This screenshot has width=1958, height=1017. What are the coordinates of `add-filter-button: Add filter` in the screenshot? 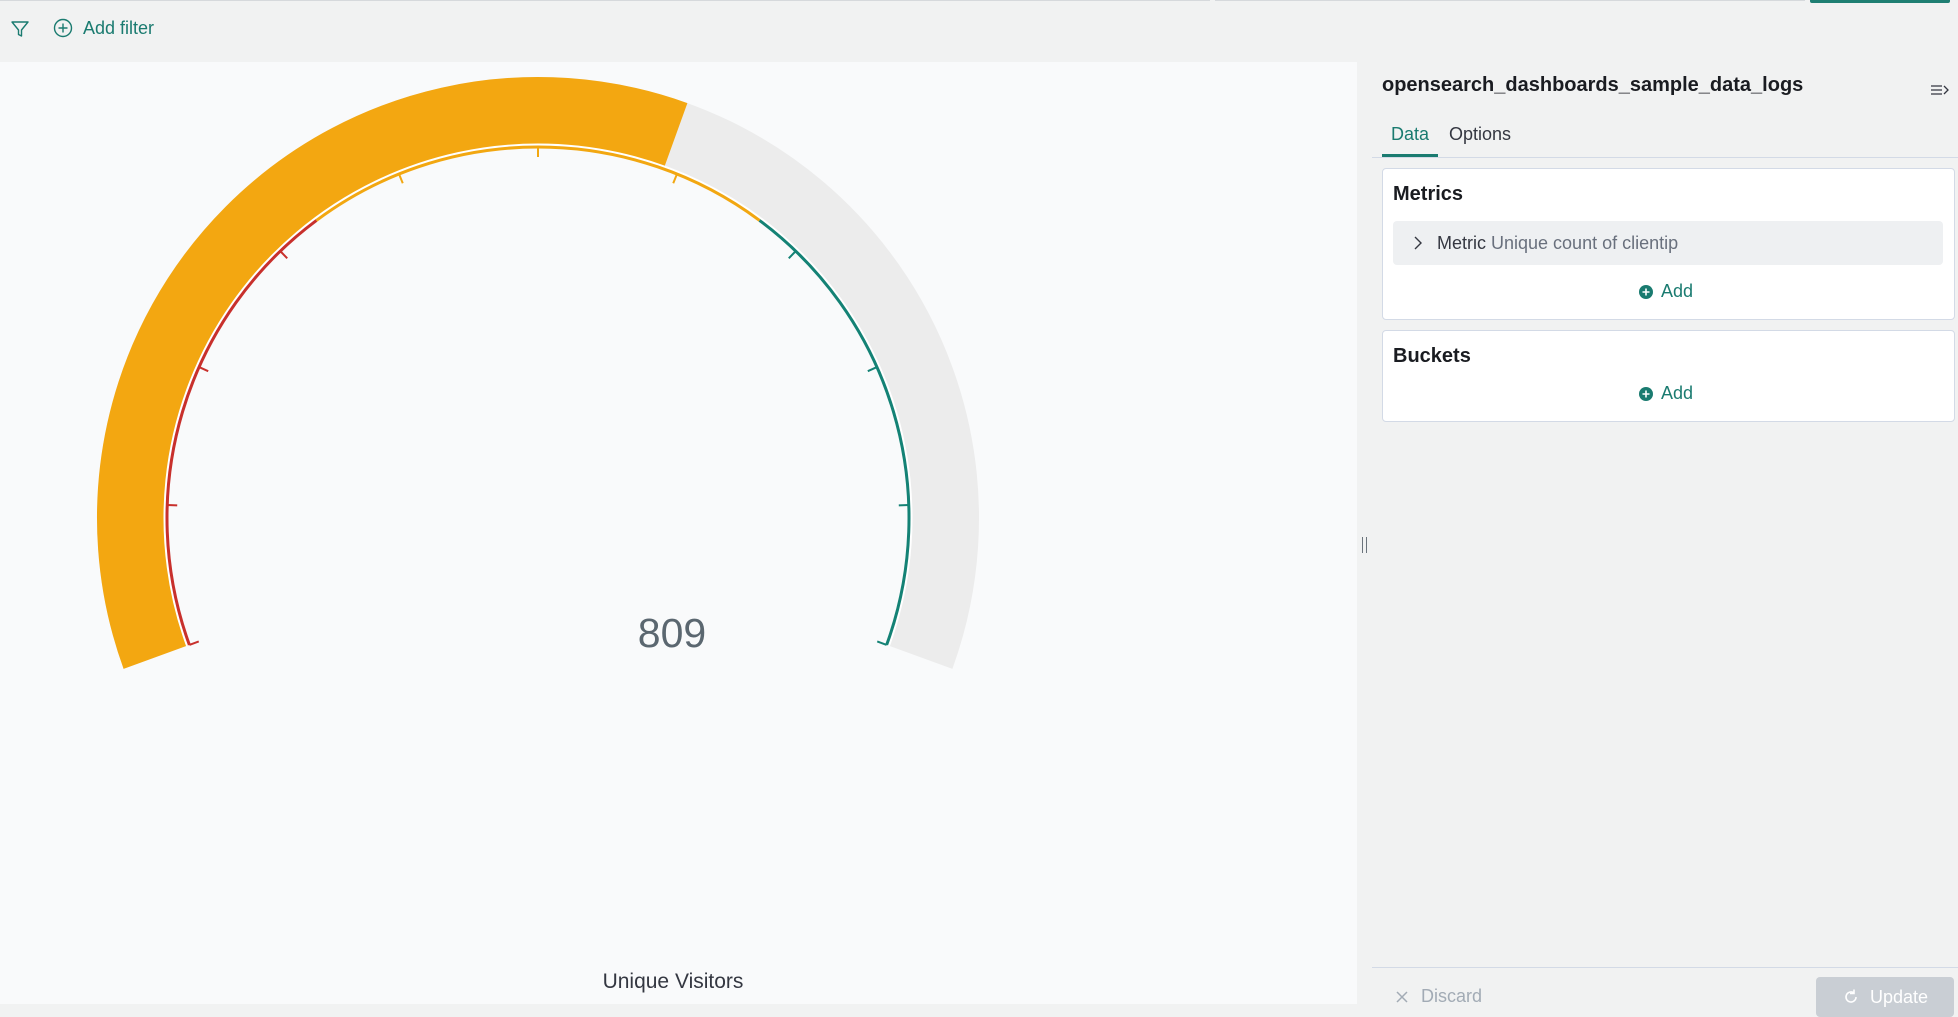 It's located at (103, 28).